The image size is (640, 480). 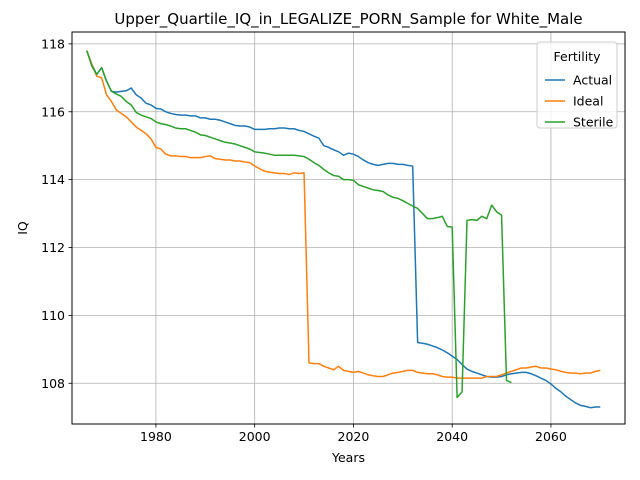 I want to click on legend-entries: Actual Ideal Sterile, so click(x=579, y=101).